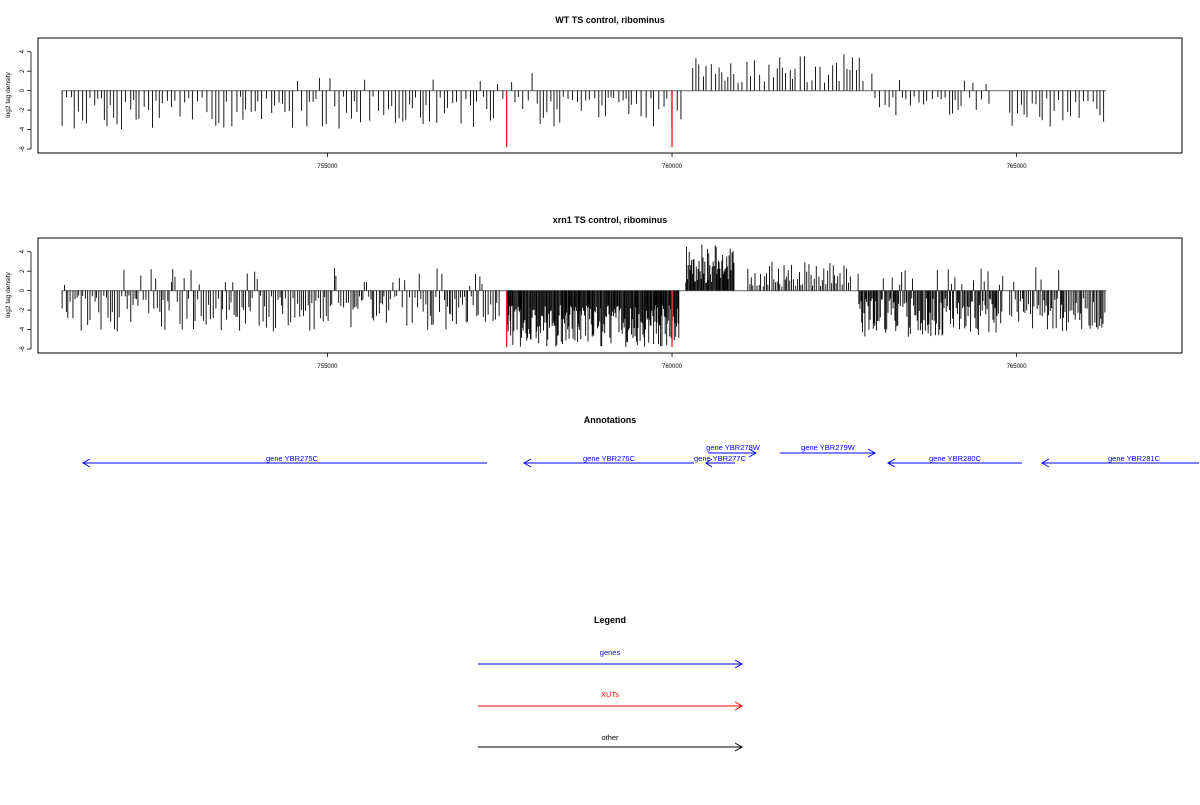  Describe the element at coordinates (23, 290) in the screenshot. I see `xrn1-y-tick-label: 0` at that location.